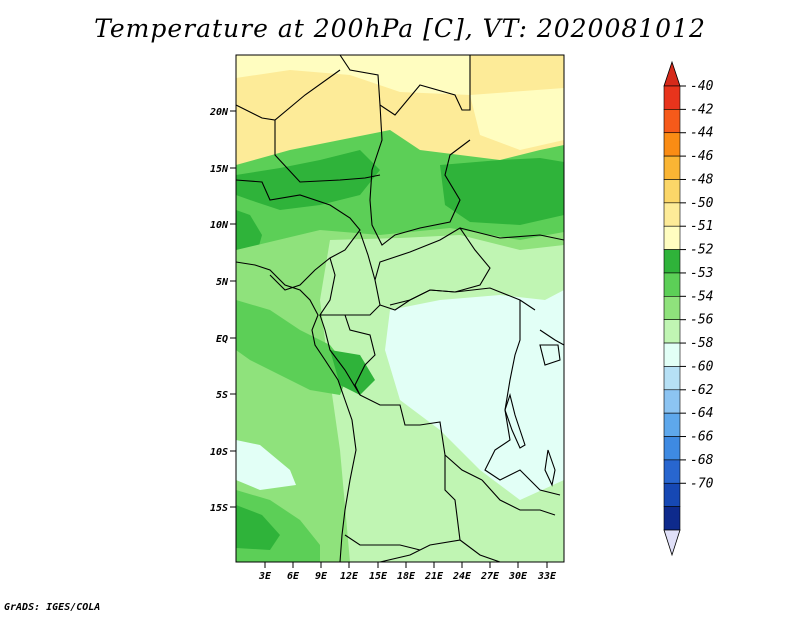 Image resolution: width=800 pixels, height=618 pixels. What do you see at coordinates (702, 343) in the screenshot?
I see `colorbar-label: -58` at bounding box center [702, 343].